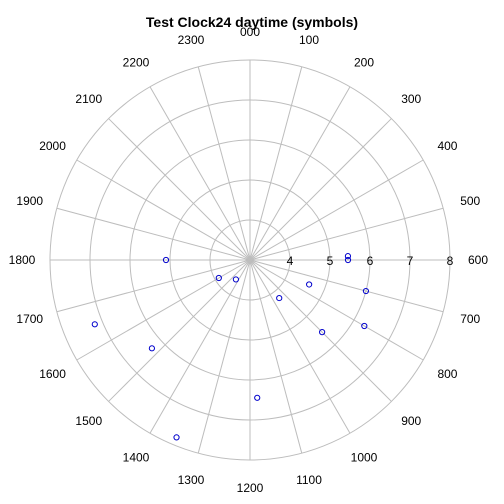  I want to click on hour-label: 2100, so click(88, 99).